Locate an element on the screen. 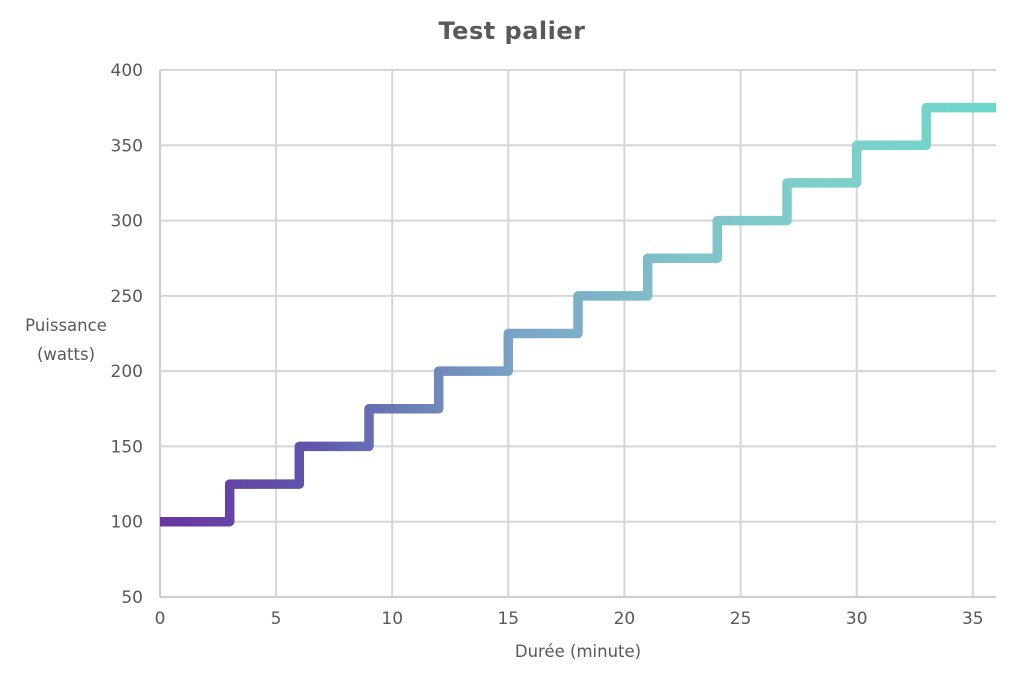  y-tick-label: 350 is located at coordinates (127, 146).